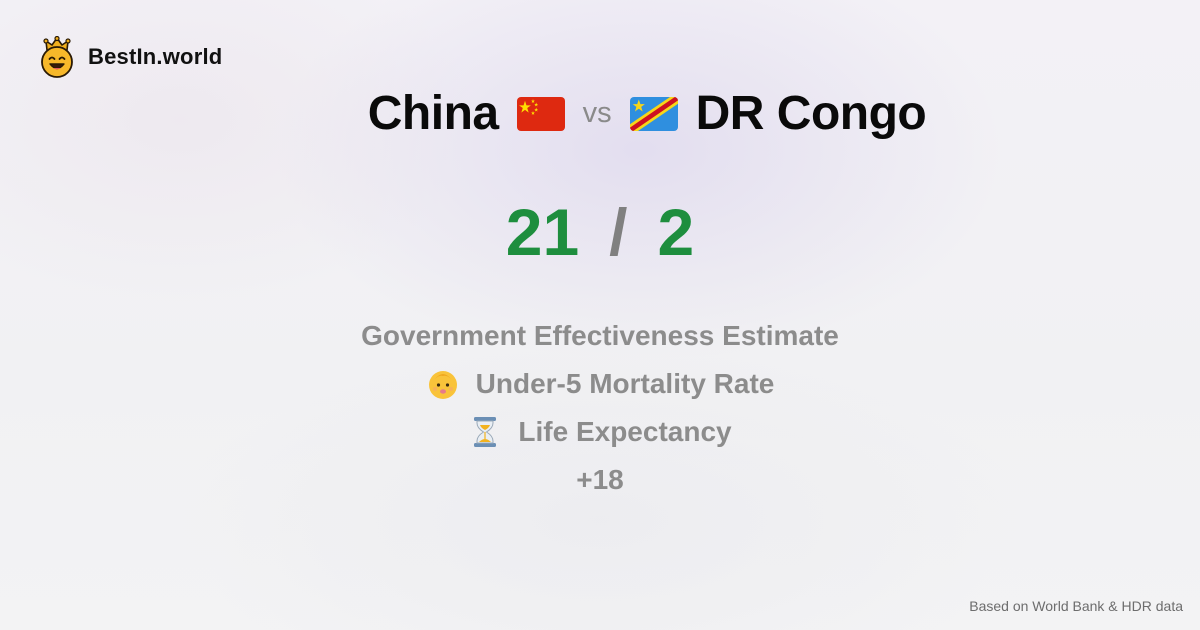 This screenshot has height=630, width=1200. I want to click on metric-label: Under-5 Mortality Rate, so click(625, 383).